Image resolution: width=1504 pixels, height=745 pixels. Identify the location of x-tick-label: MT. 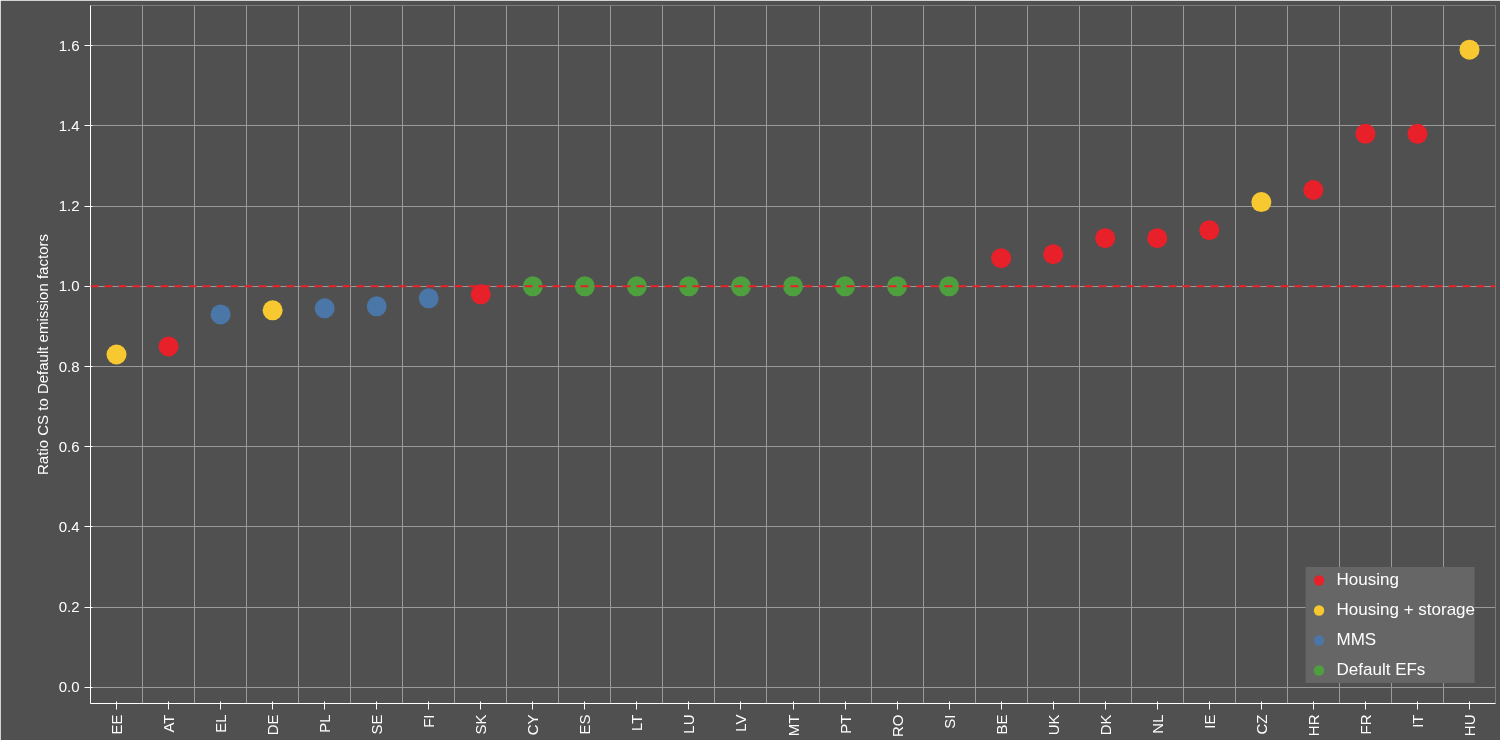
(793, 725).